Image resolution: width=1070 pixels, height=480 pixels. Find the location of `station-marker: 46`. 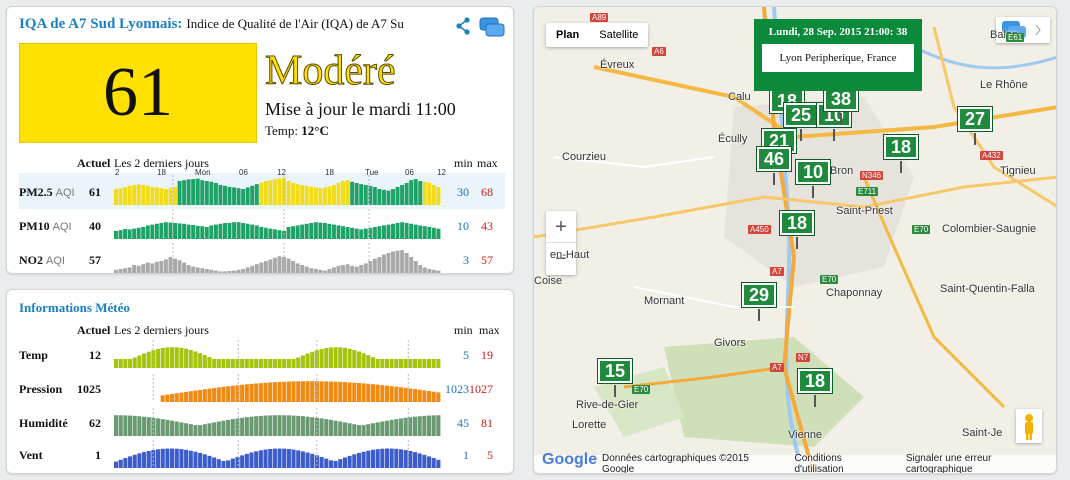

station-marker: 46 is located at coordinates (774, 165).